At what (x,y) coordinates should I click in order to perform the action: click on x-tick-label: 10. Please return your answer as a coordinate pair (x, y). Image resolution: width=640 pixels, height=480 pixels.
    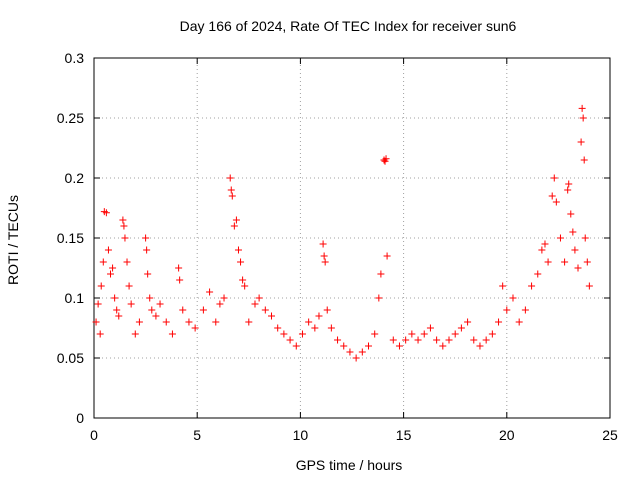
    Looking at the image, I should click on (301, 435).